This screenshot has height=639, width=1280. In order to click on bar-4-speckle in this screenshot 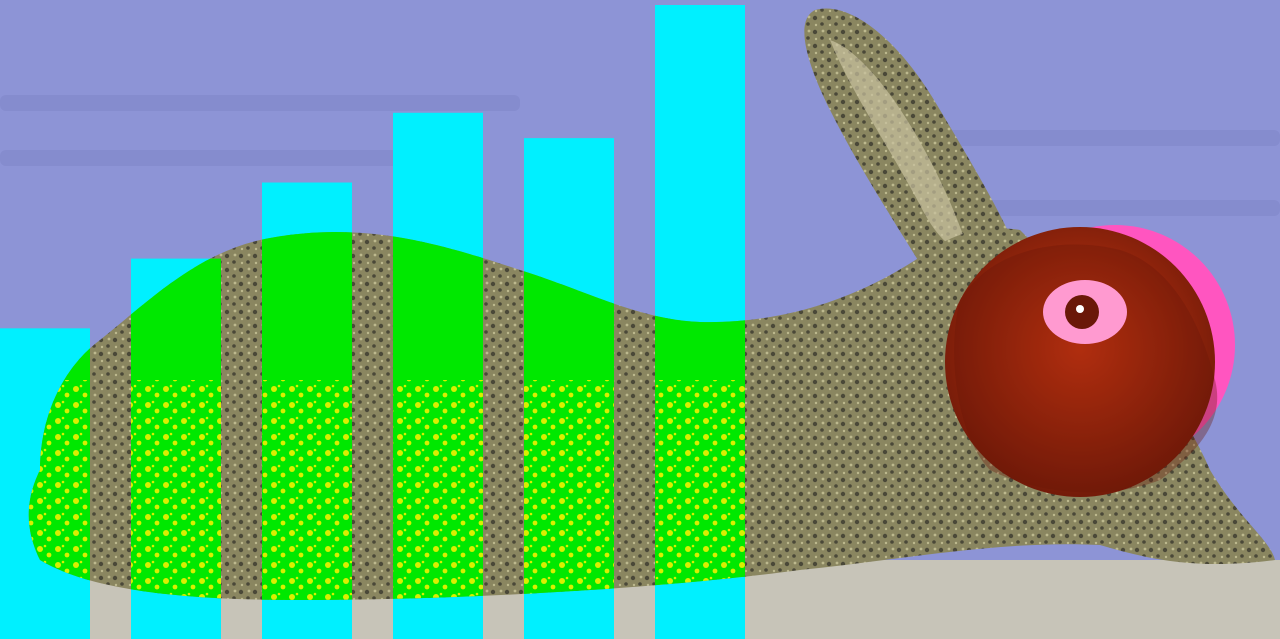, I will do `click(438, 490)`.